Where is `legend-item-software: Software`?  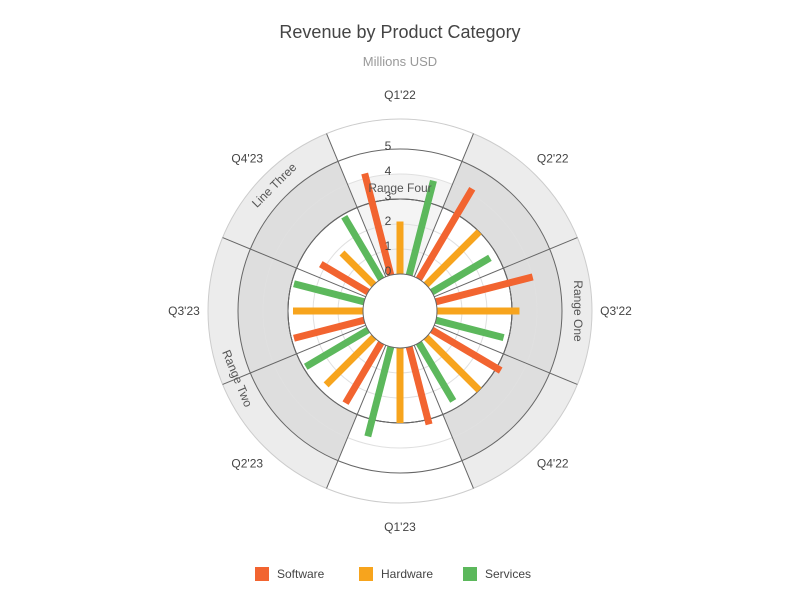 legend-item-software: Software is located at coordinates (290, 574).